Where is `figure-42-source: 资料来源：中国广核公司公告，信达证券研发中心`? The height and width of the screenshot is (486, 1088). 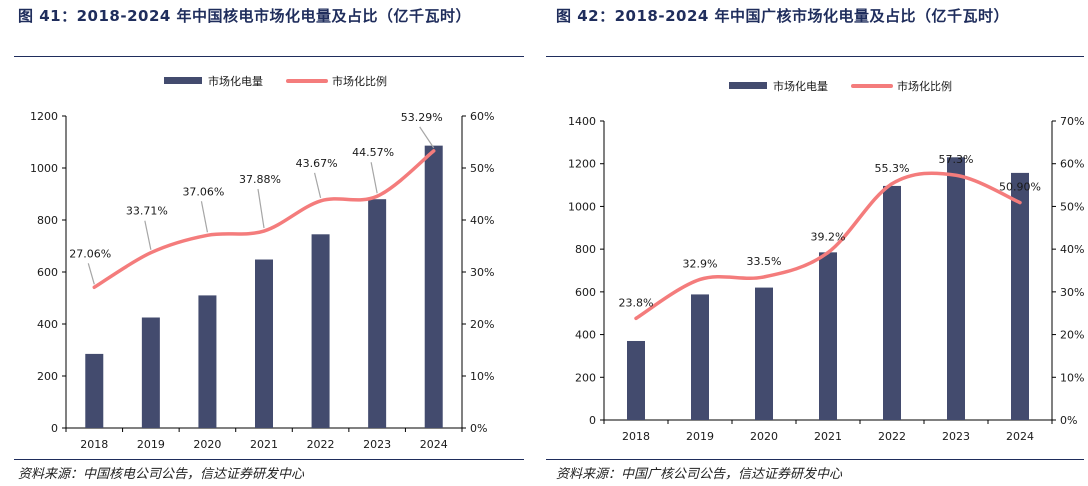
figure-42-source: 资料来源：中国广核公司公告，信达证券研发中心 is located at coordinates (699, 474).